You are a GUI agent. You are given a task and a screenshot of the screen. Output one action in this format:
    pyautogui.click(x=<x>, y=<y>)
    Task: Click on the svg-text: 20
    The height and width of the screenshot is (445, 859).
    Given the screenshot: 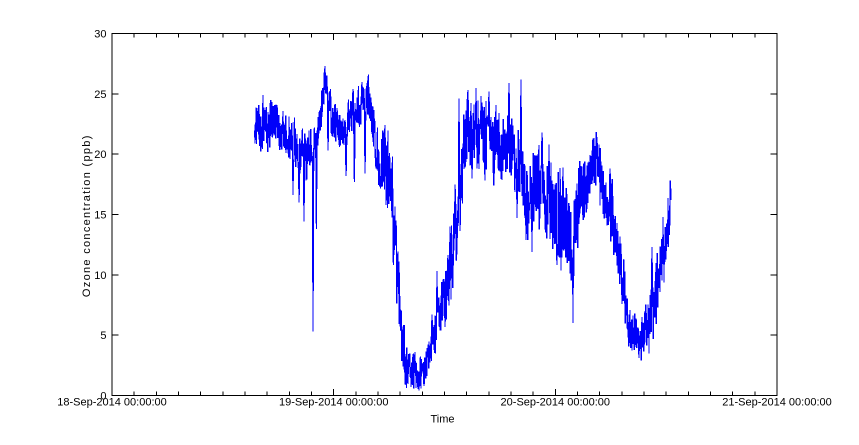 What is the action you would take?
    pyautogui.click(x=100, y=155)
    